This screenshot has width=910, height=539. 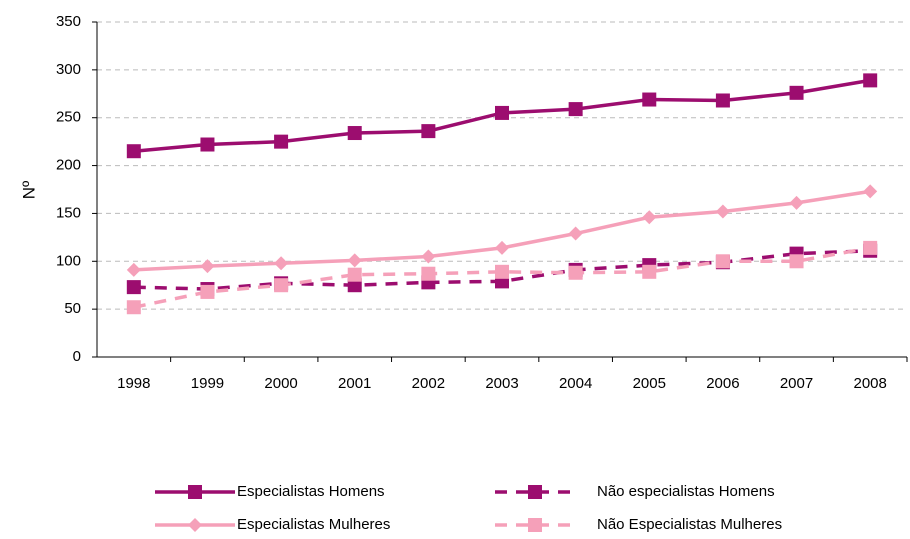 I want to click on x-tick-label: 2001, so click(x=354, y=383).